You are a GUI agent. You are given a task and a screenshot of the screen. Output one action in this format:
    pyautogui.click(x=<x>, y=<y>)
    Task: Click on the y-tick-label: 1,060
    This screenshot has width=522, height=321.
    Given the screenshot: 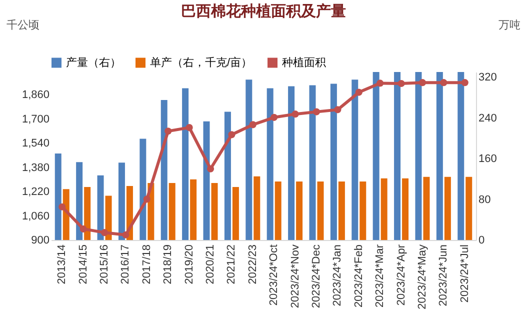 What is the action you would take?
    pyautogui.click(x=36, y=216)
    